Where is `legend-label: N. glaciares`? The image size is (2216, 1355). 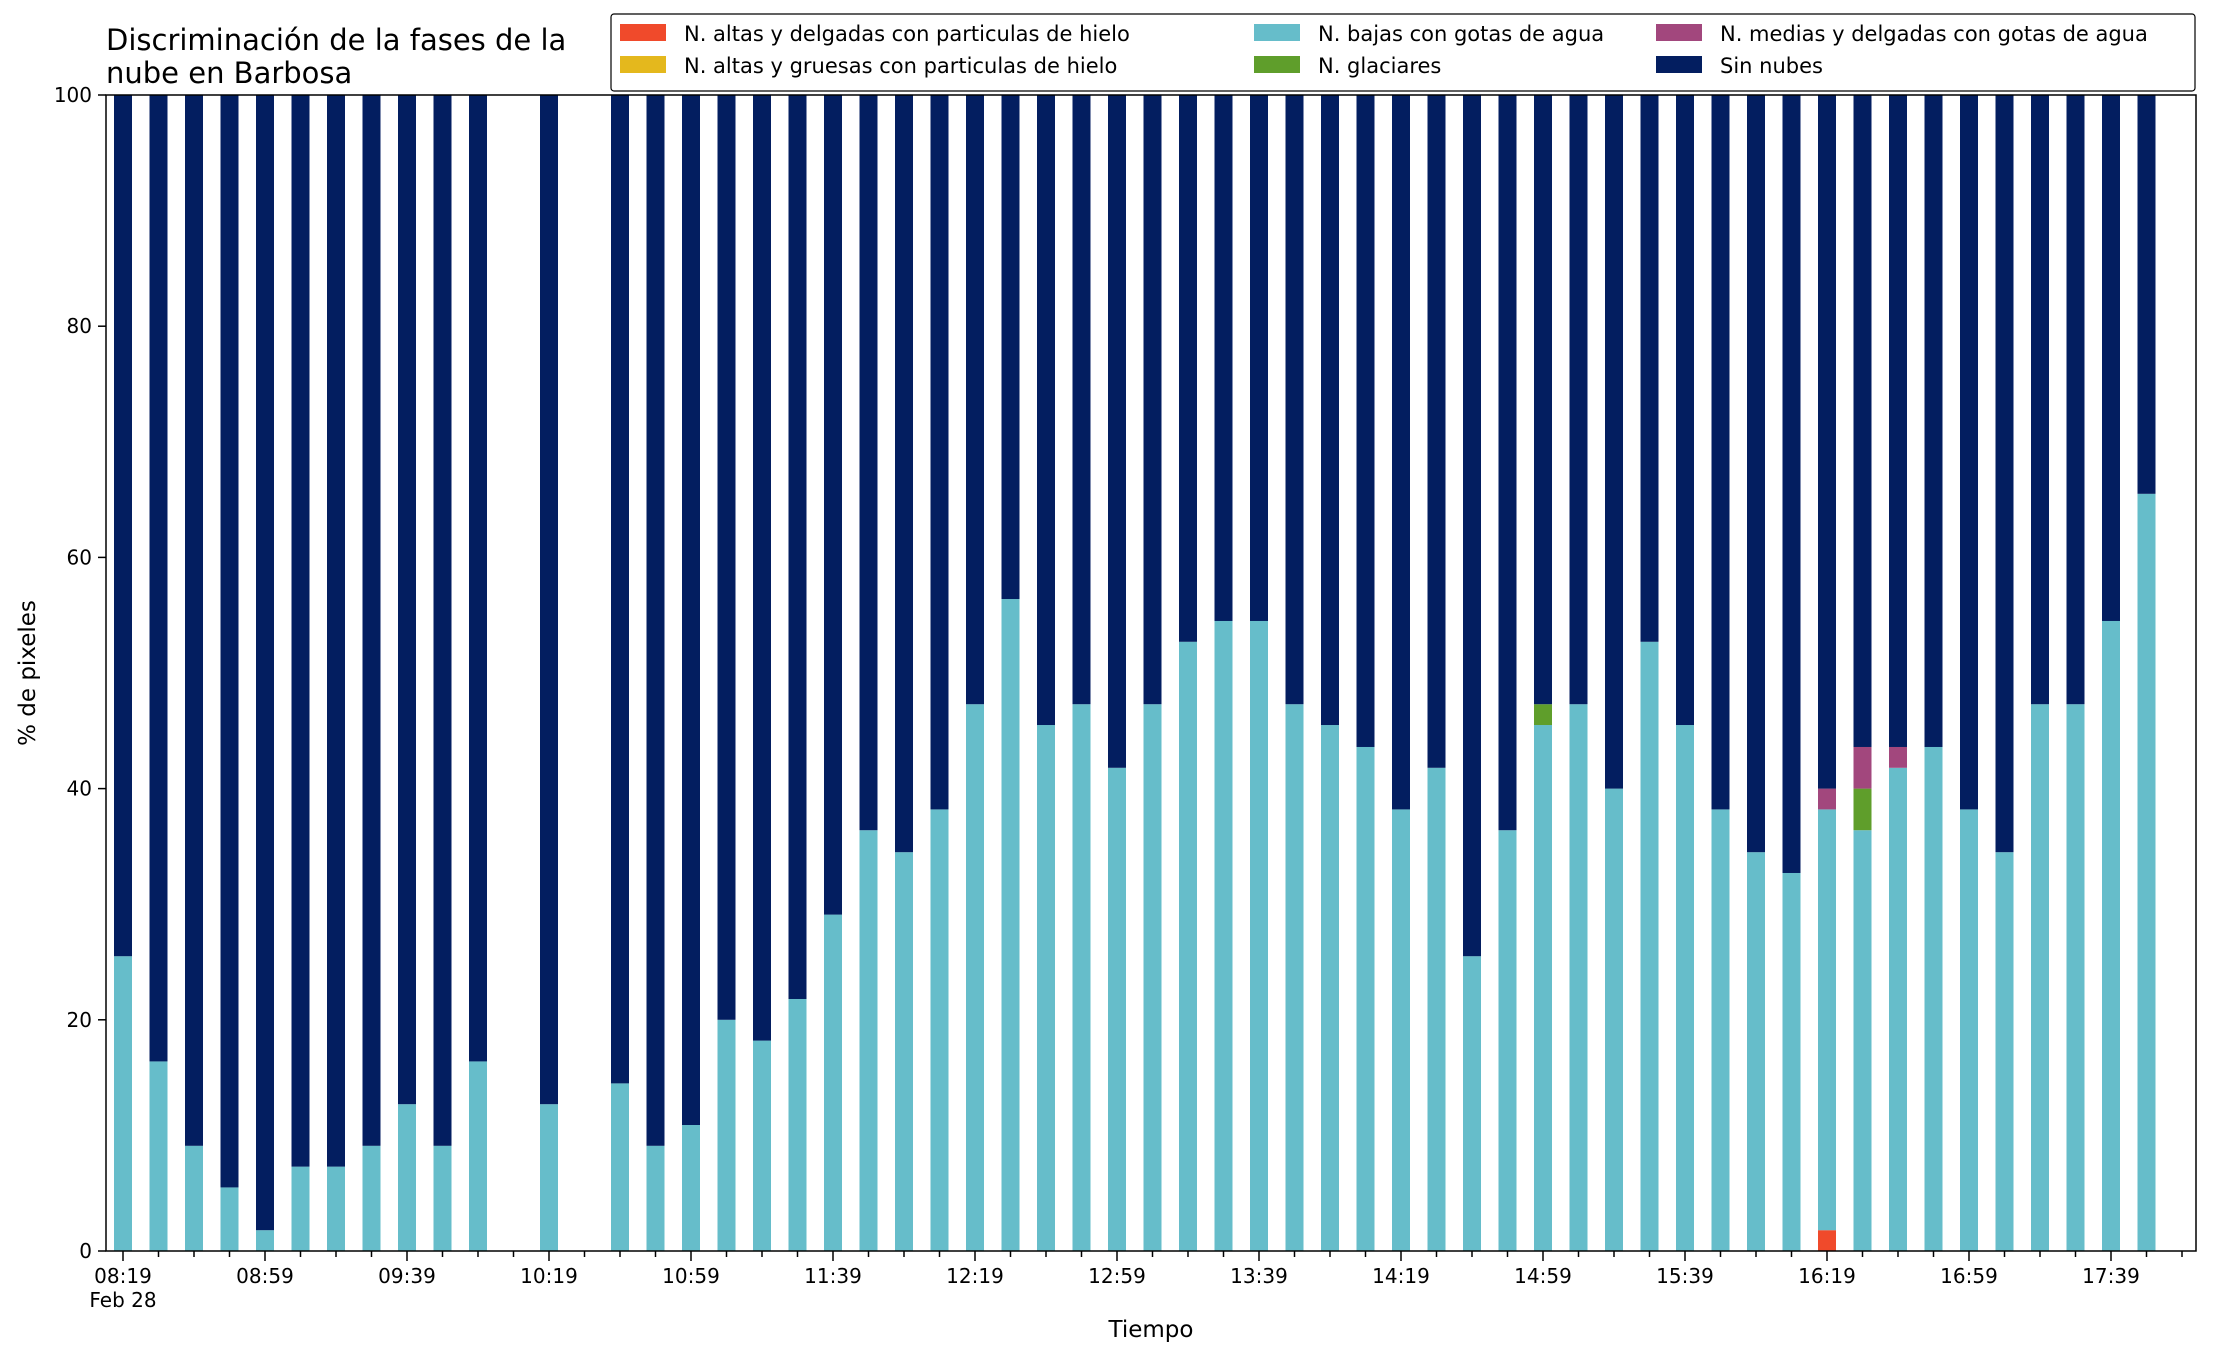
legend-label: N. glaciares is located at coordinates (1379, 66).